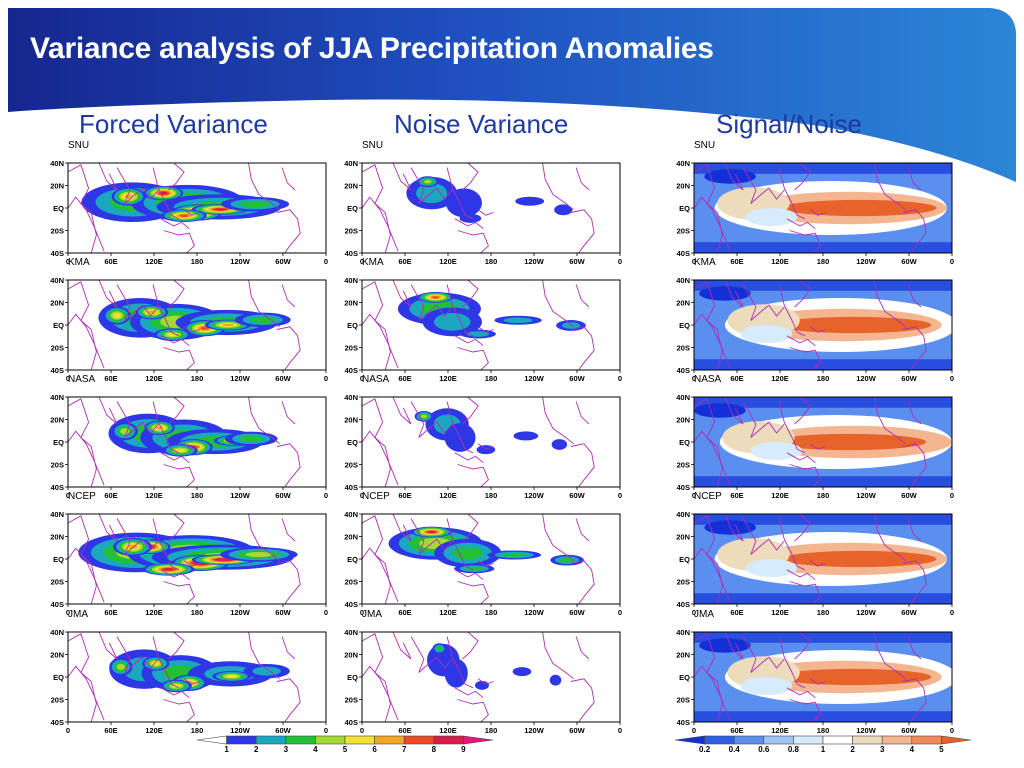  Describe the element at coordinates (823, 364) in the screenshot. I see `sn-south-band` at that location.